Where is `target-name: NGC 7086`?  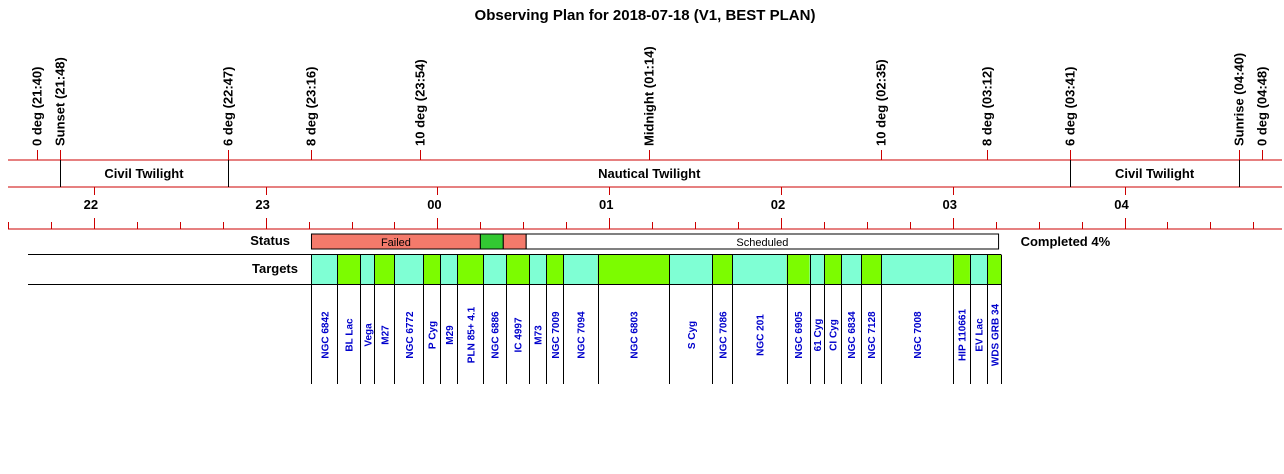
target-name: NGC 7086 is located at coordinates (723, 335).